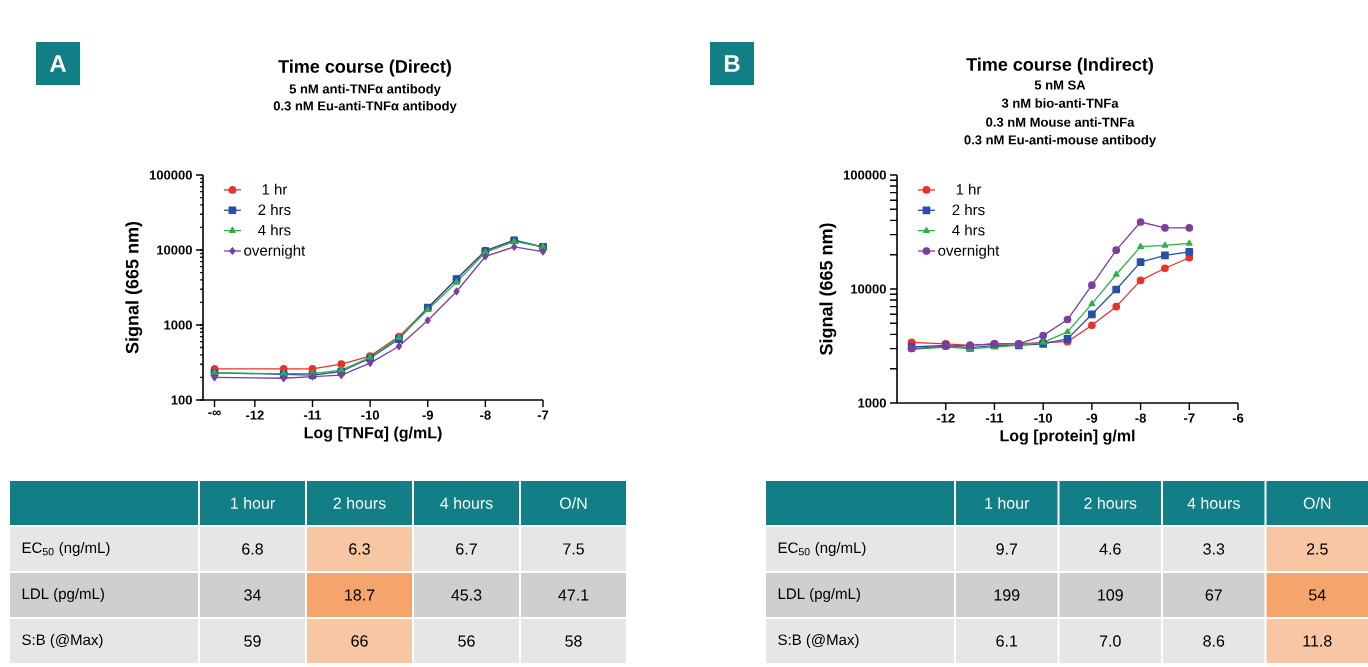 This screenshot has width=1368, height=667. I want to click on text: B, so click(732, 63).